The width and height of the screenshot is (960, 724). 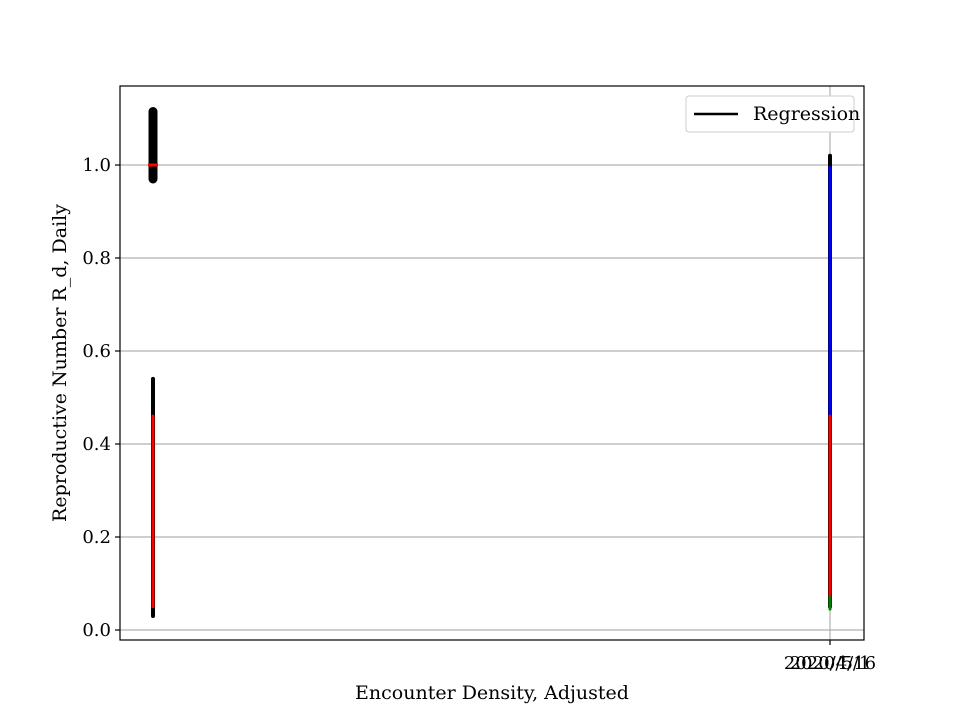 I want to click on y-tick-label: 0.0, so click(x=96, y=630).